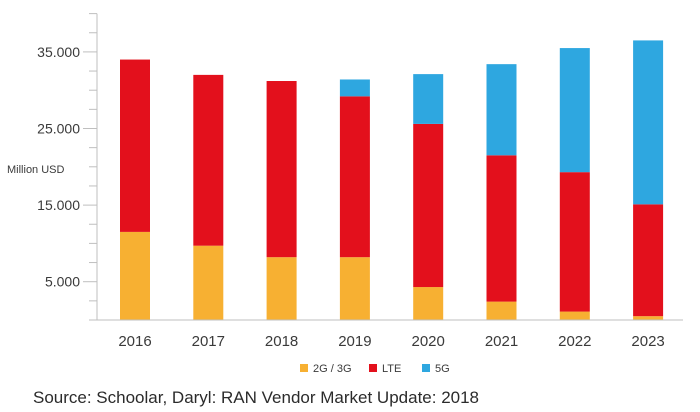 Image resolution: width=700 pixels, height=412 pixels. What do you see at coordinates (574, 110) in the screenshot?
I see `bar-2022-5g` at bounding box center [574, 110].